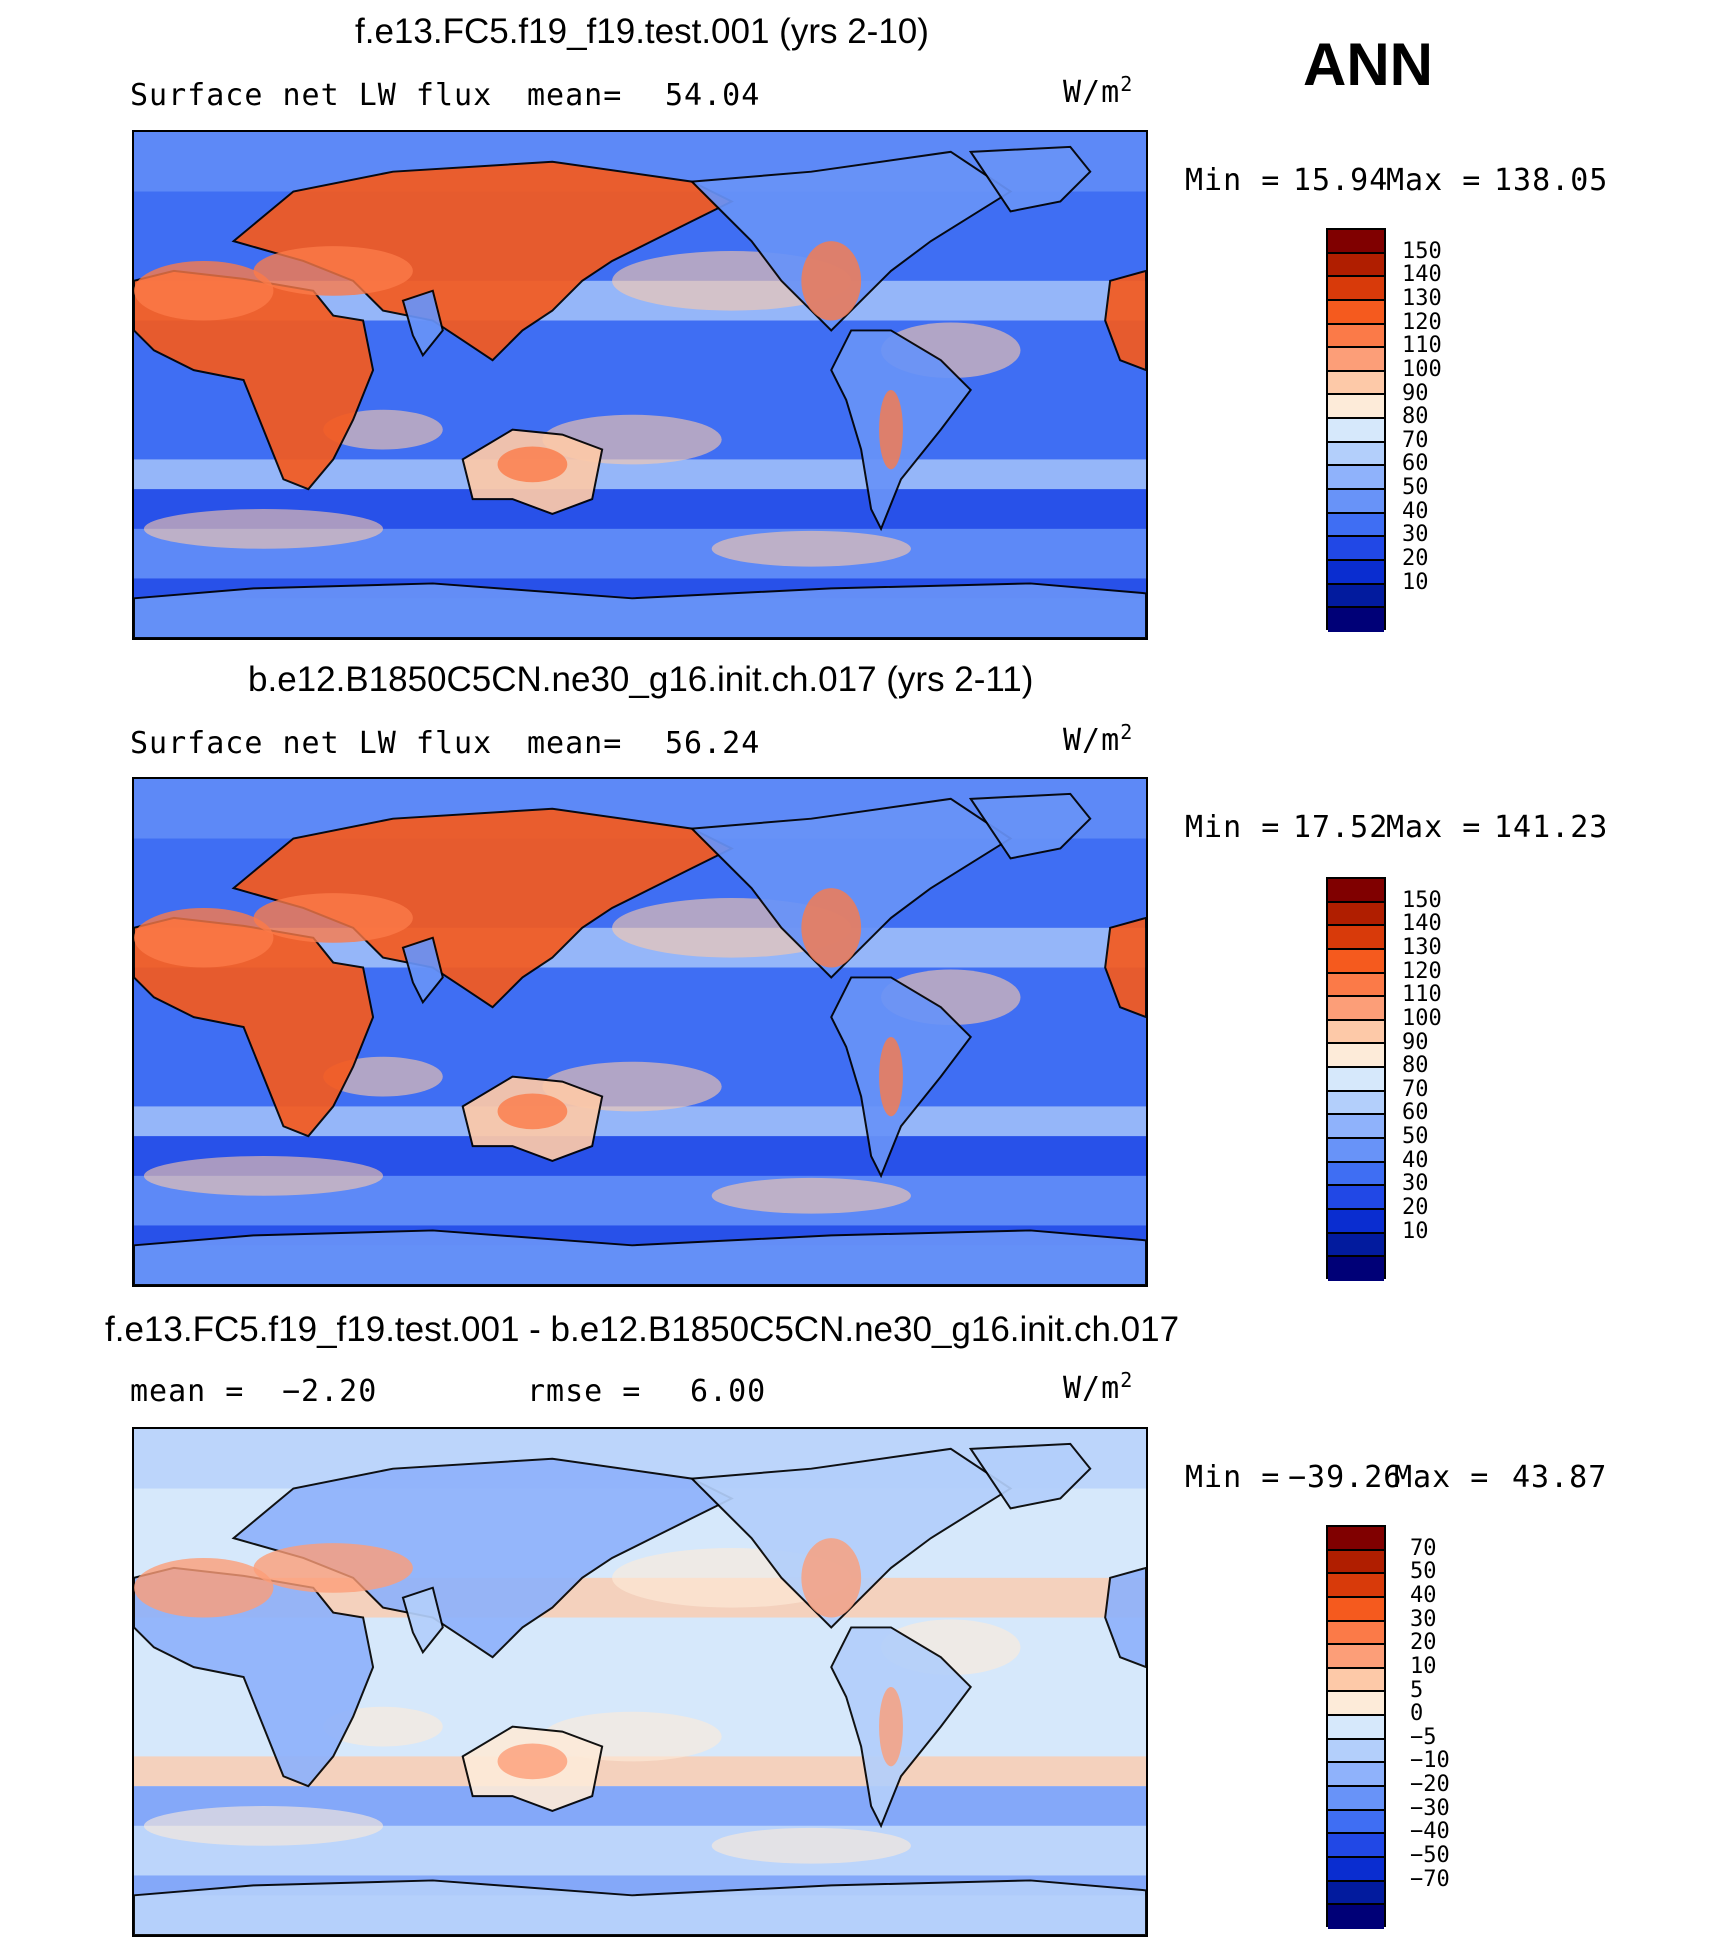  Describe the element at coordinates (1434, 827) in the screenshot. I see `panel2-max-label: Max =` at that location.